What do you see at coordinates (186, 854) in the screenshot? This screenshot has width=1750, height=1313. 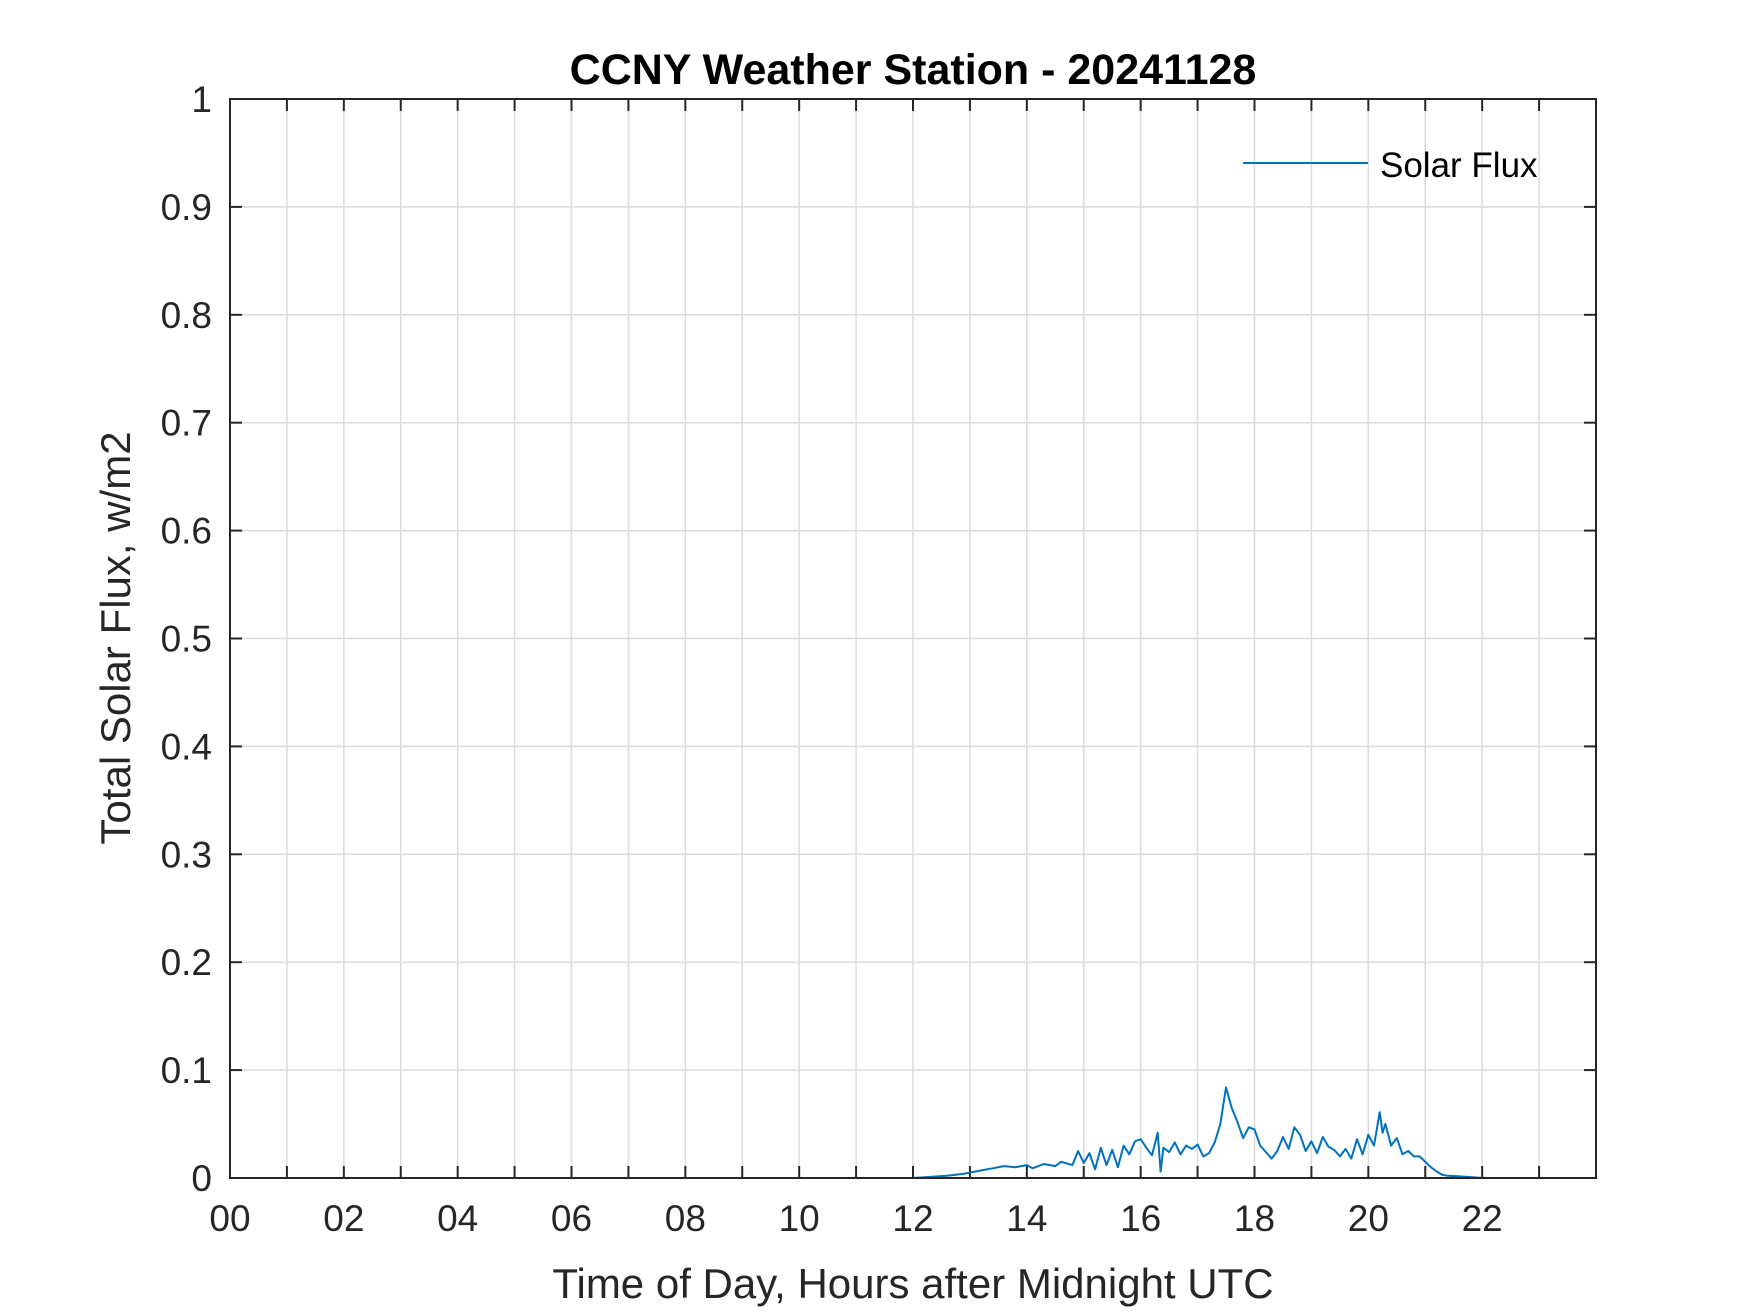 I see `y-tick-label: 0.3` at bounding box center [186, 854].